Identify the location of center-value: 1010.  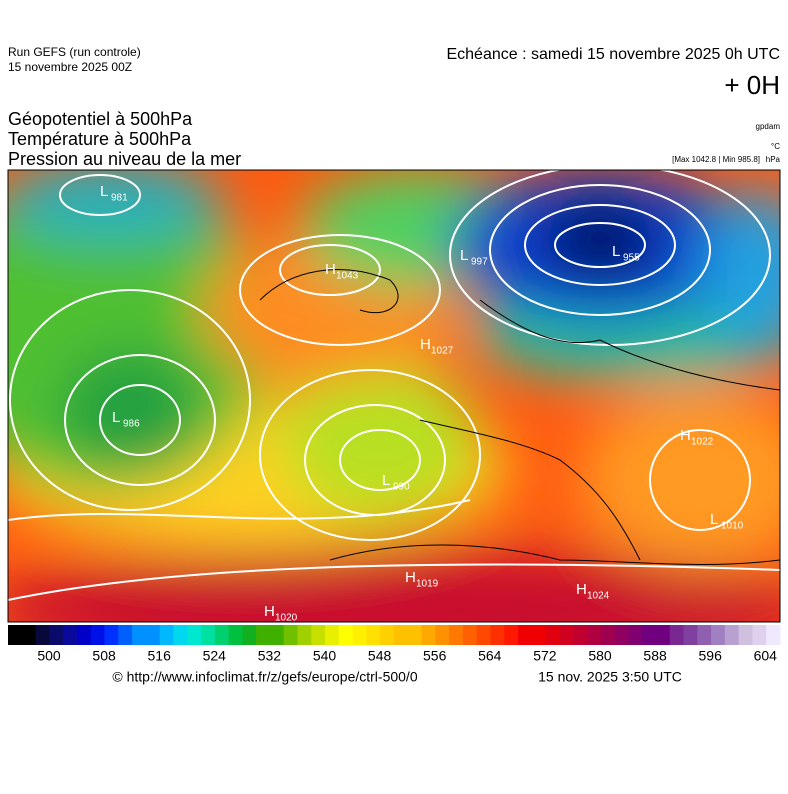
(732, 526).